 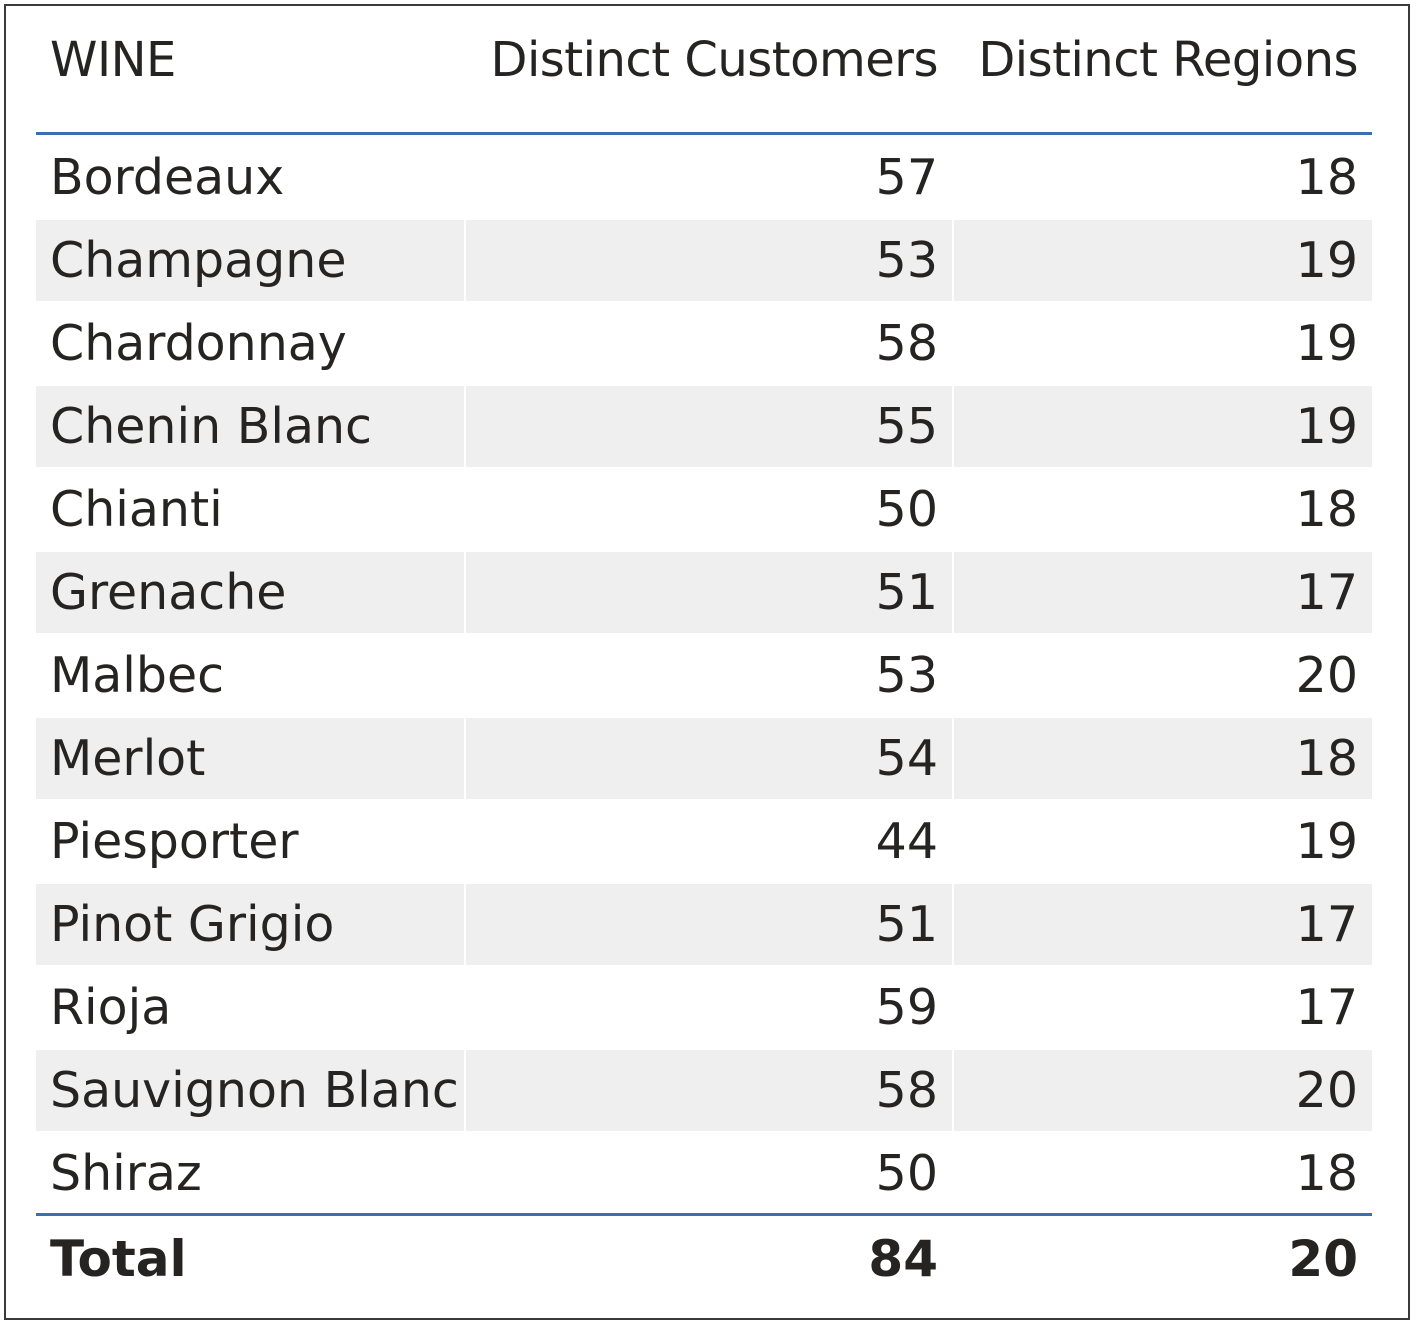 I want to click on column-header-distinct-regions: Distinct Regions, so click(x=1168, y=60).